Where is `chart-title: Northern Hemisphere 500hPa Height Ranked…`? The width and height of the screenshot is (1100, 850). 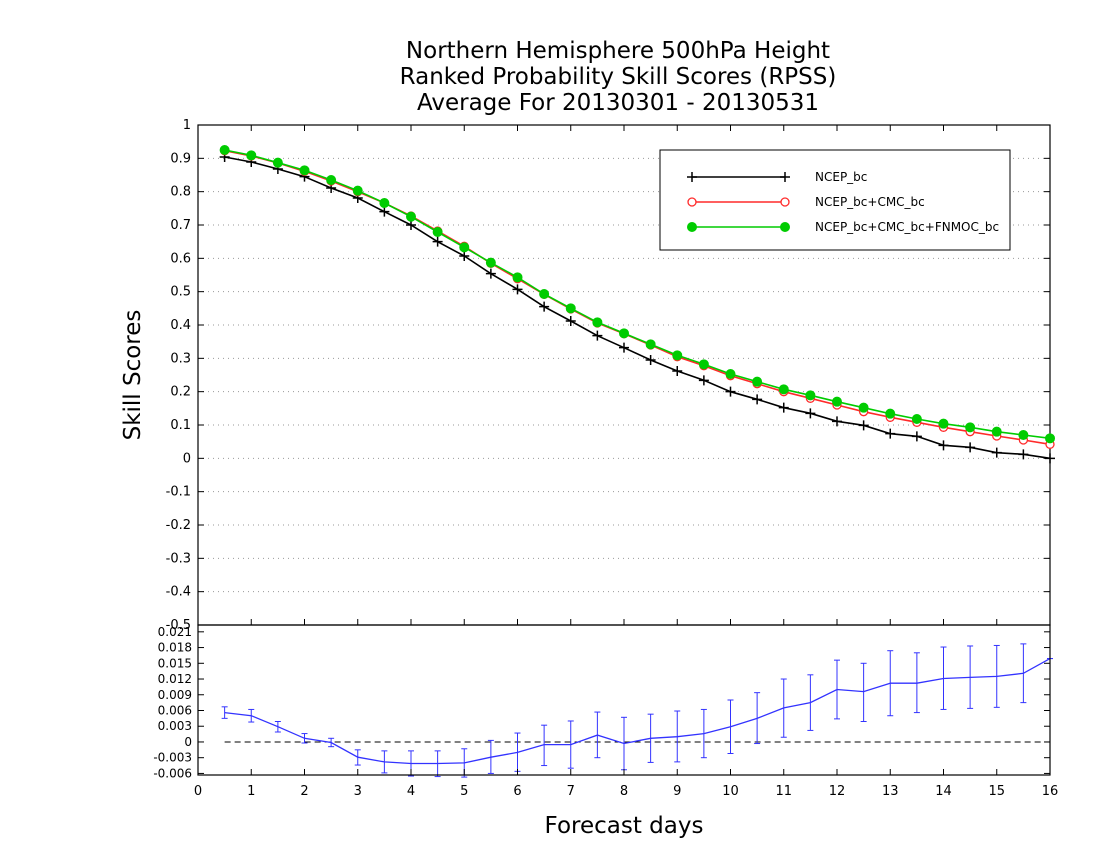
chart-title: Northern Hemisphere 500hPa Height Ranked… is located at coordinates (618, 77).